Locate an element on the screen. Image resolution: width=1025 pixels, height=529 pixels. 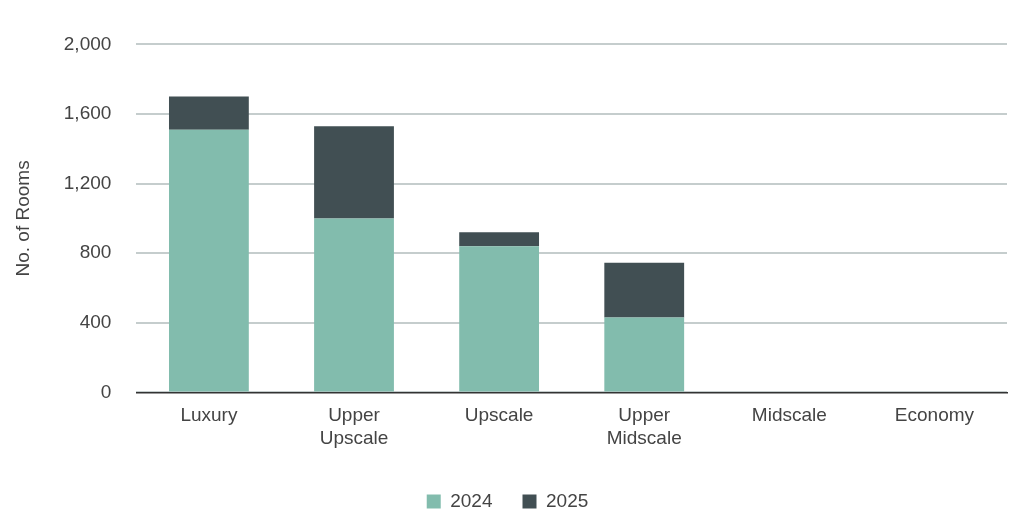
x-tick-label: Midscale is located at coordinates (789, 415).